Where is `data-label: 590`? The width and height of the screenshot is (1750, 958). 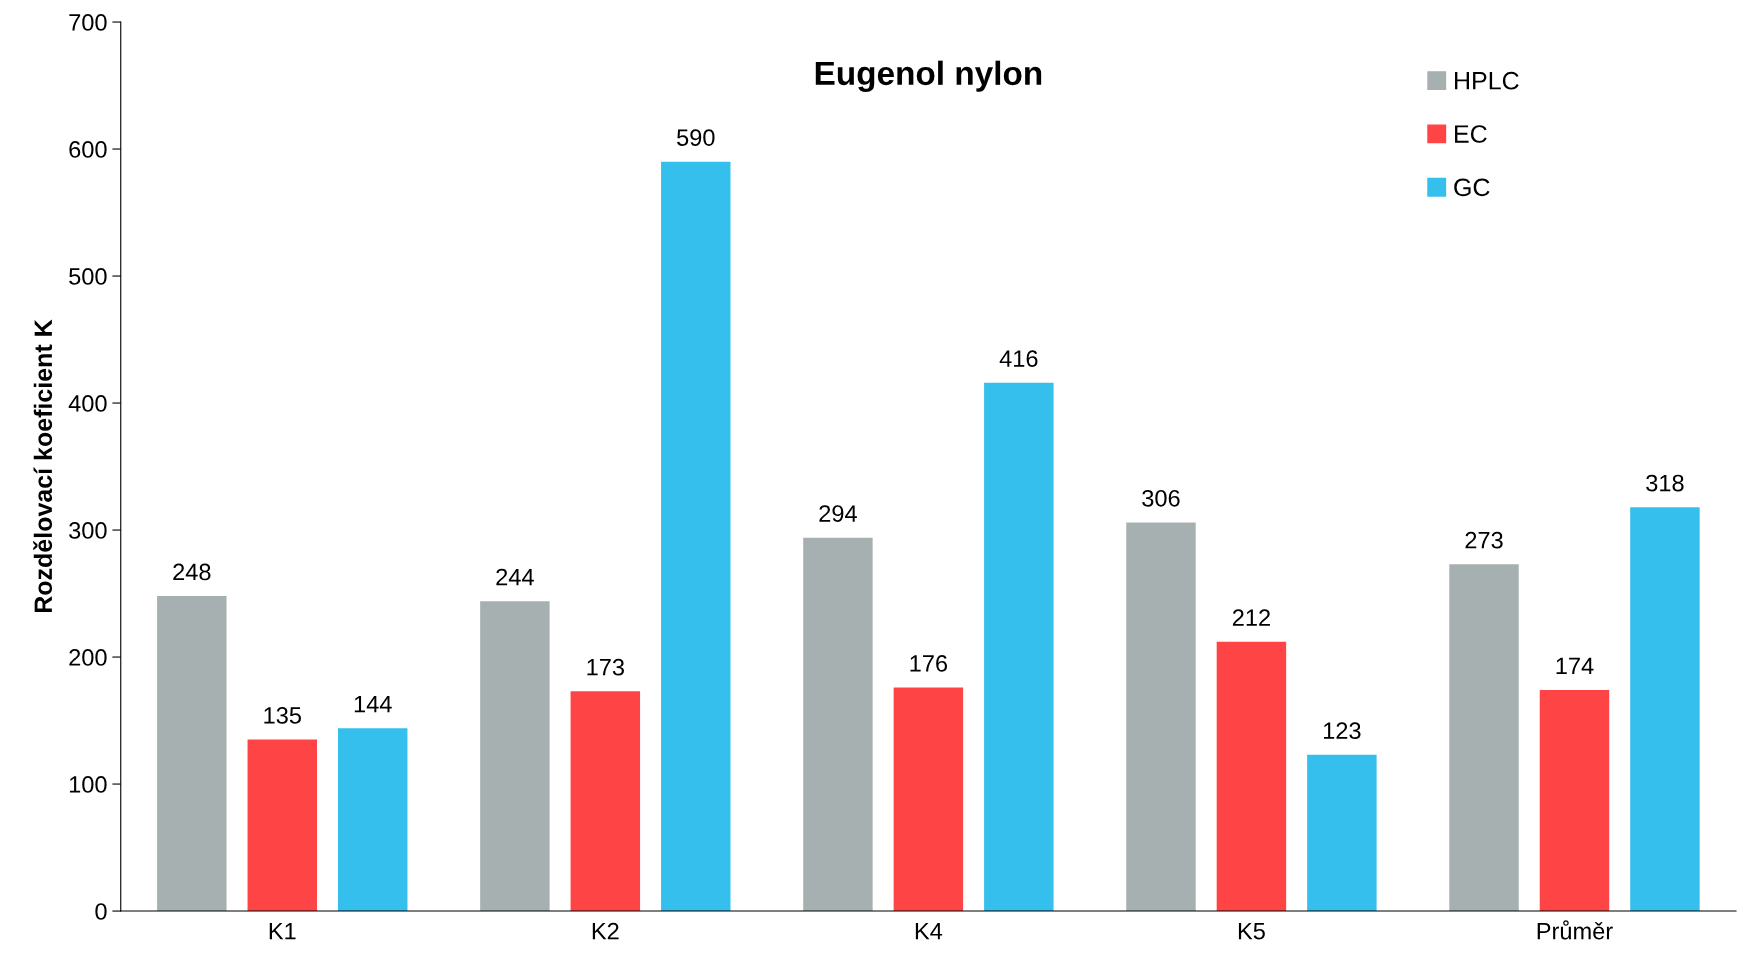
data-label: 590 is located at coordinates (696, 137).